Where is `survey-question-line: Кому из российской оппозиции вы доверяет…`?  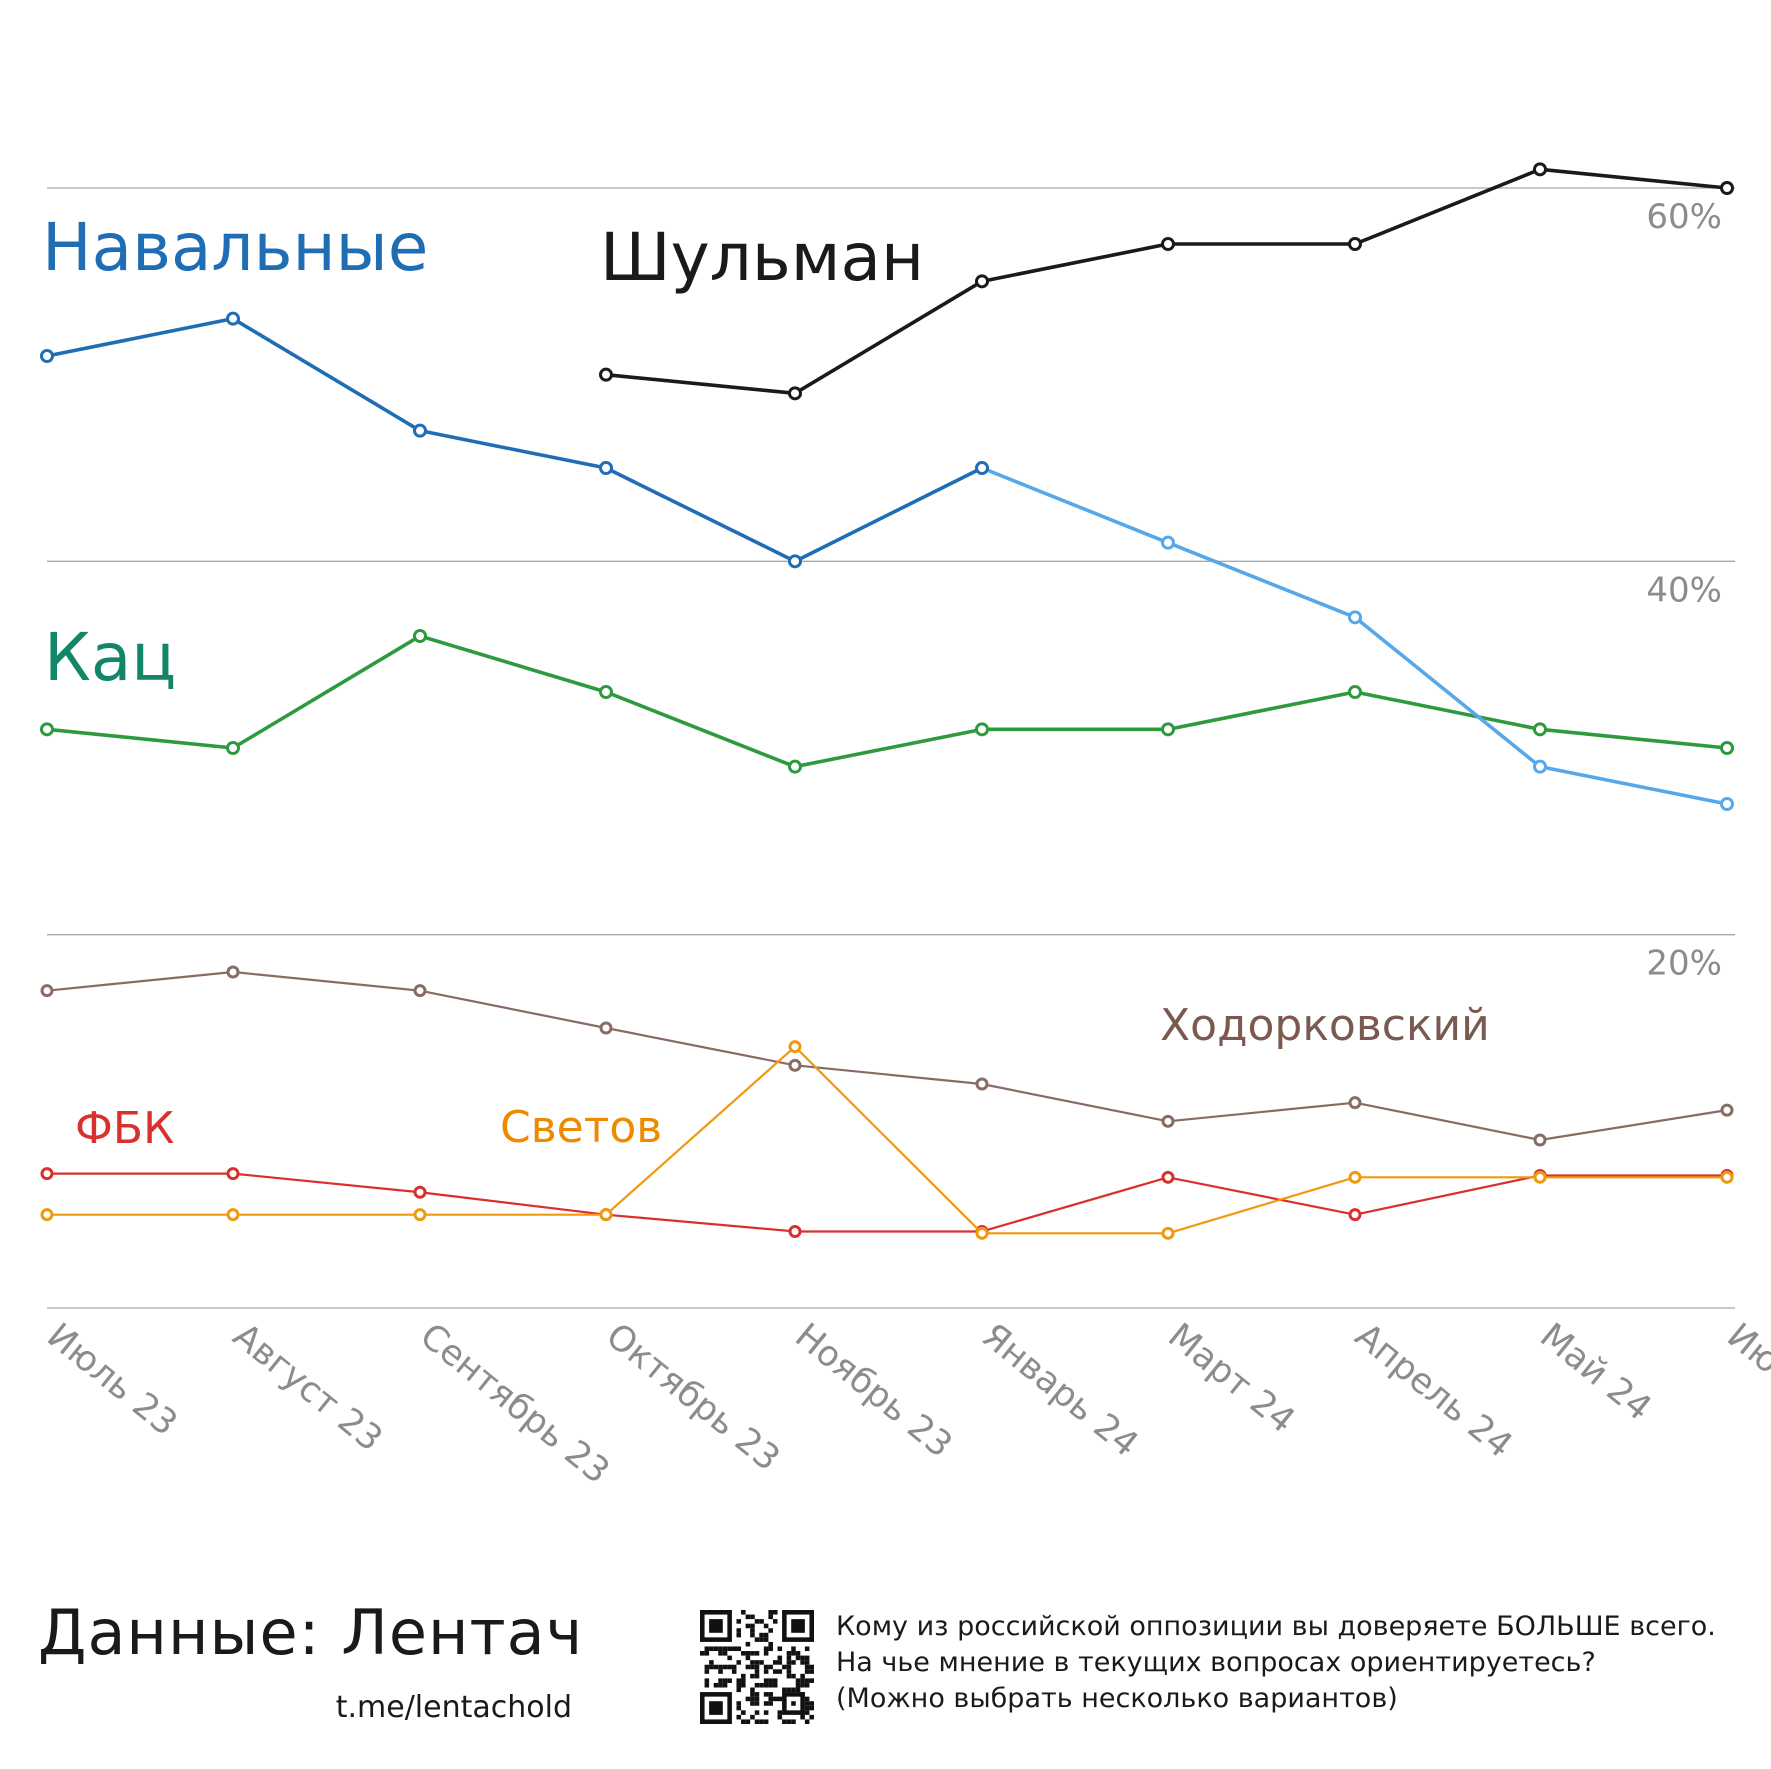 survey-question-line: Кому из российской оппозиции вы доверяет… is located at coordinates (1276, 1626).